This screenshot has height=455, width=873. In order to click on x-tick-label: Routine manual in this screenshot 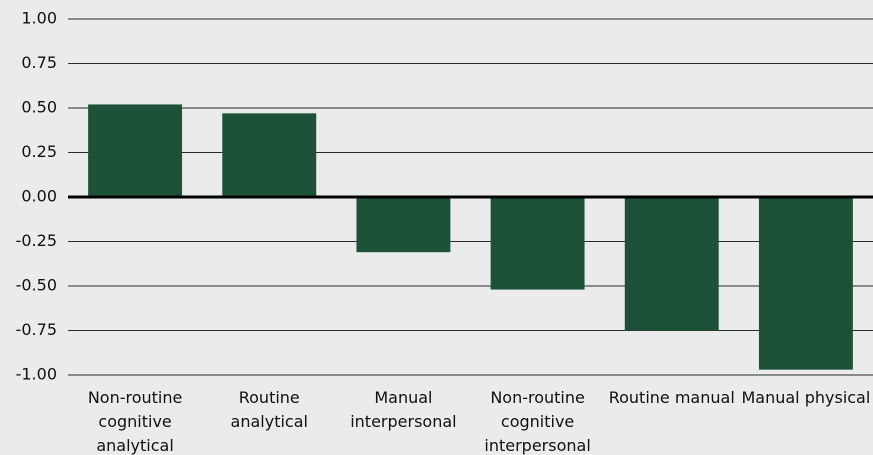, I will do `click(671, 397)`.